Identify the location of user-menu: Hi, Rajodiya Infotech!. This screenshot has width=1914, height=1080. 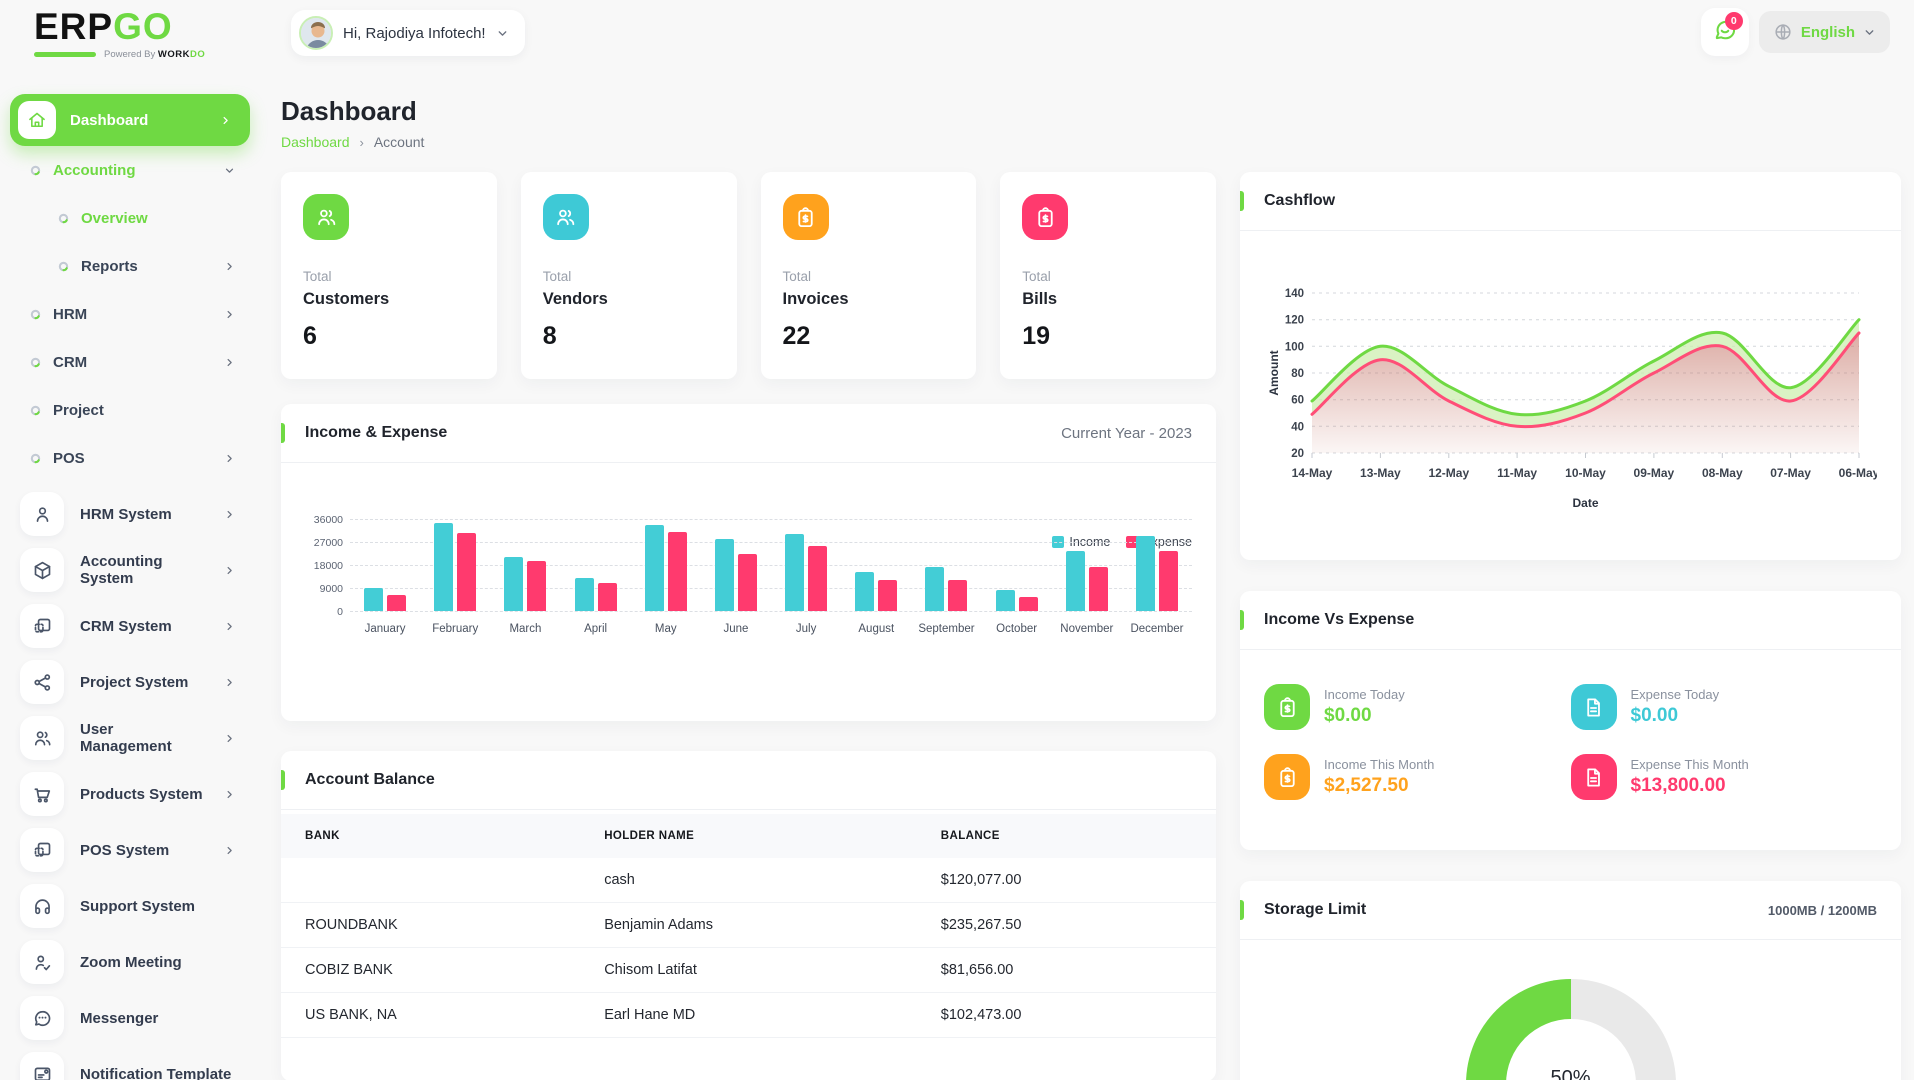
(408, 33).